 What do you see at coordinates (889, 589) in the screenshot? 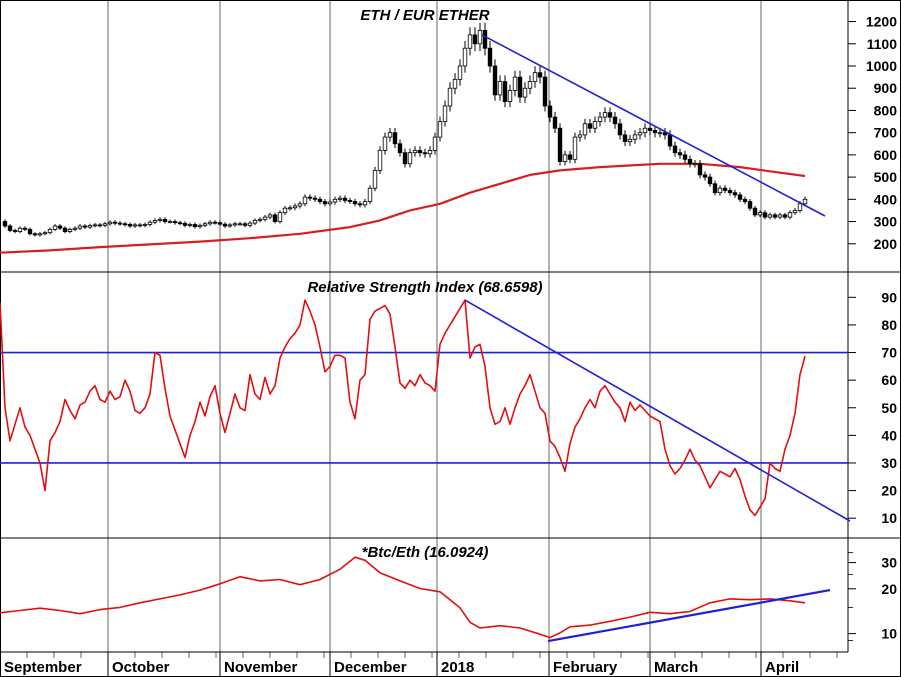
I see `y-tick-label: 20` at bounding box center [889, 589].